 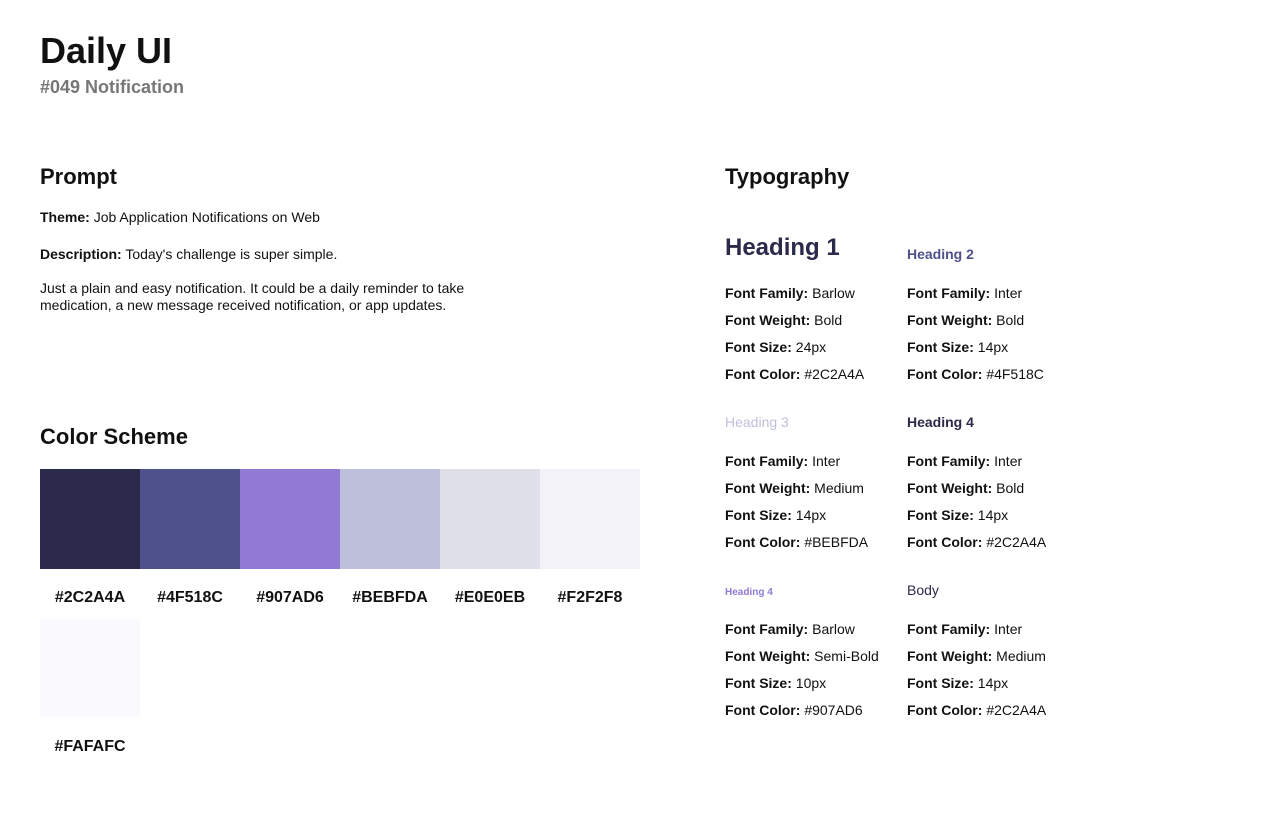 I want to click on type-sample: Heading 2, so click(x=940, y=254).